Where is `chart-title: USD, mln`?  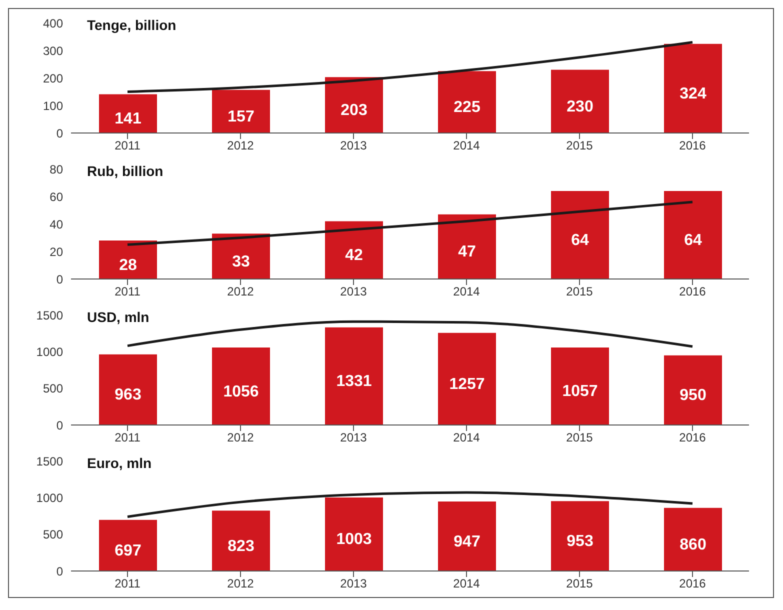
chart-title: USD, mln is located at coordinates (118, 317).